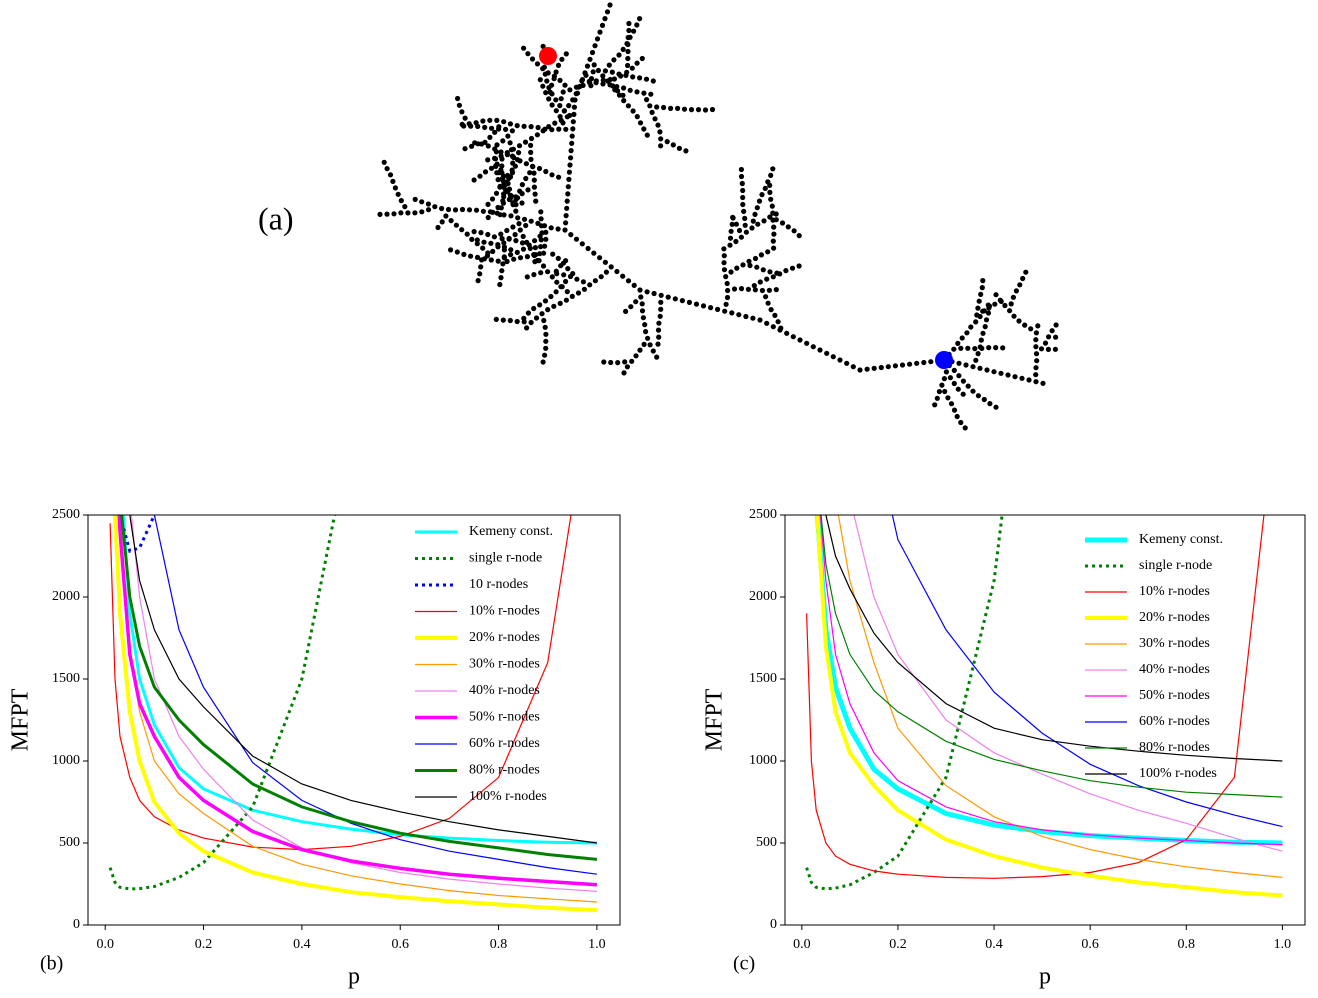 This screenshot has width=1318, height=998. Describe the element at coordinates (994, 944) in the screenshot. I see `x-tick-label: 0.4` at that location.